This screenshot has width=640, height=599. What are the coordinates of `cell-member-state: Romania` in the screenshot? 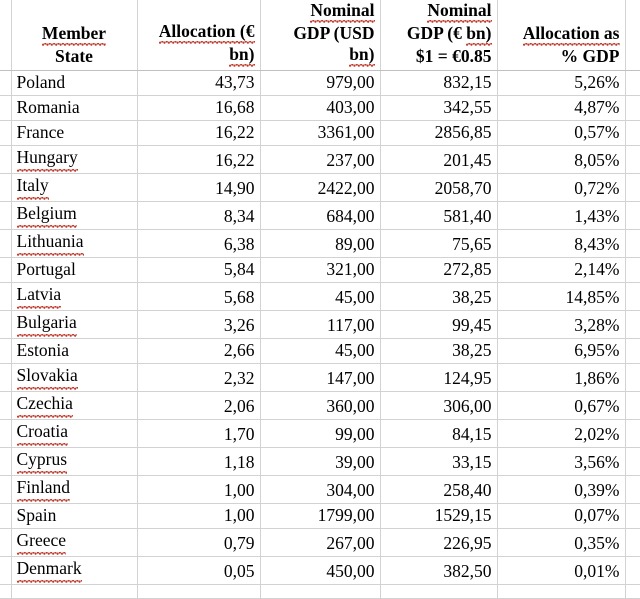 It's located at (74, 108).